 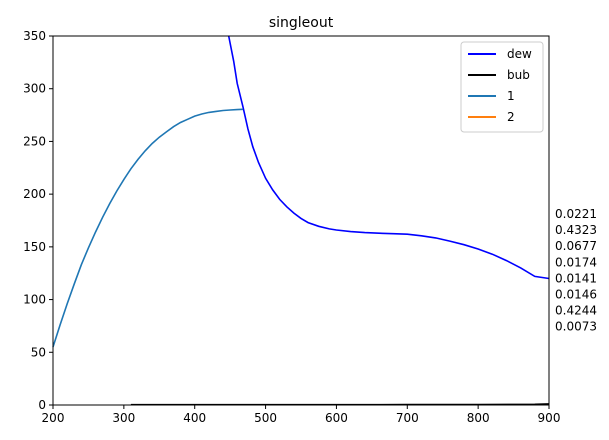 I want to click on y-tick-label: 200, so click(x=34, y=194).